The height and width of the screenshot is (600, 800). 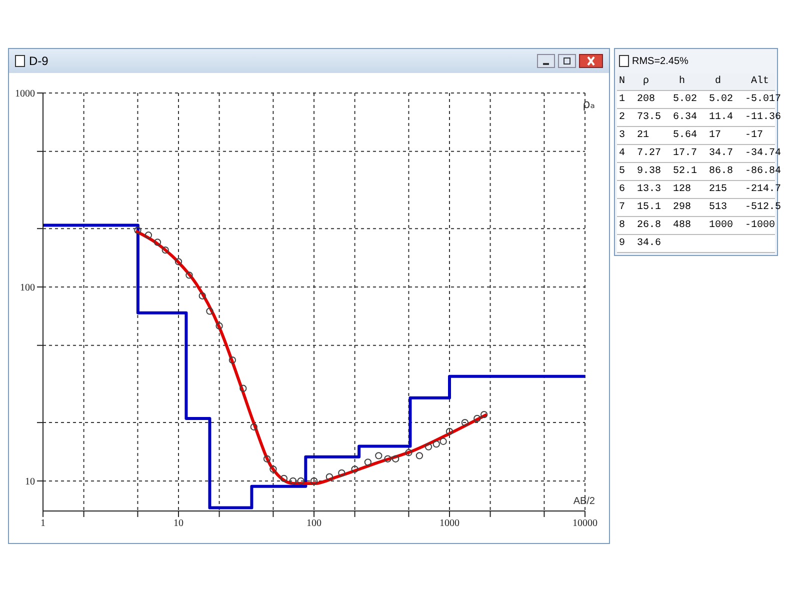 I want to click on text: 8 26.8 488 1000 -1000, so click(x=696, y=226).